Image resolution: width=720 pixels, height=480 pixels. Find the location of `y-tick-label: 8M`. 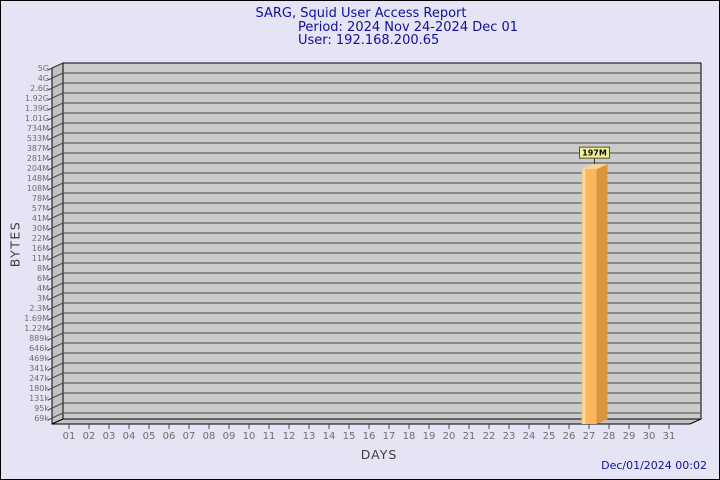

y-tick-label: 8M is located at coordinates (43, 268).